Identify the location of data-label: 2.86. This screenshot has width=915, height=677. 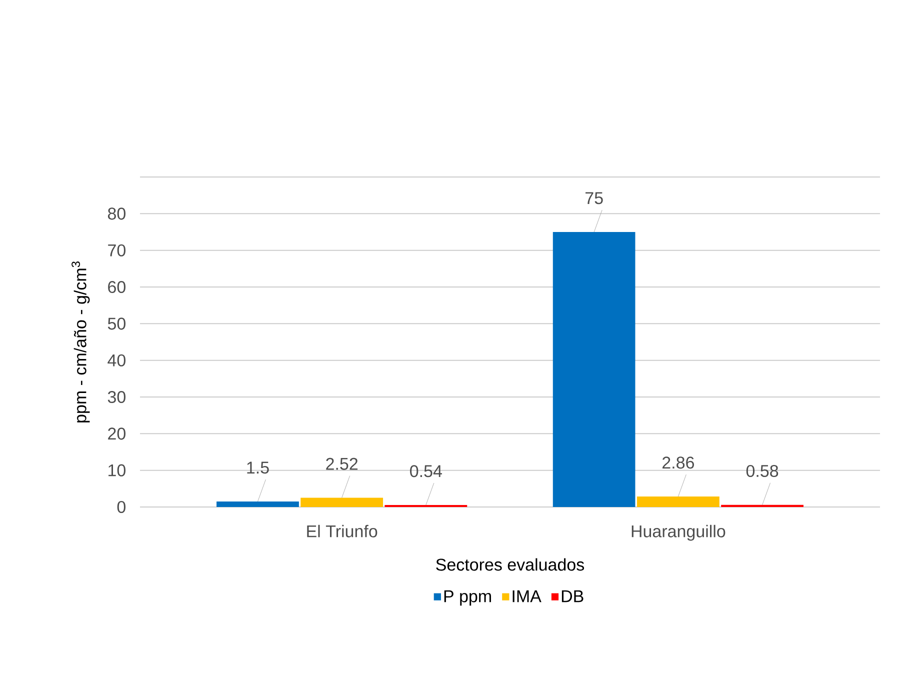
(678, 462).